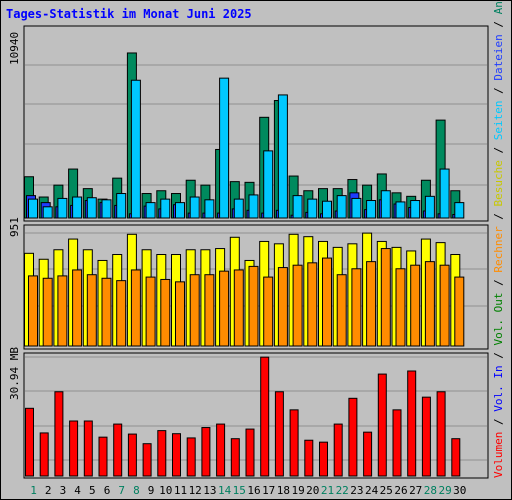 This screenshot has width=512, height=500. Describe the element at coordinates (498, 7) in the screenshot. I see `legend-entry: Anfragen` at that location.